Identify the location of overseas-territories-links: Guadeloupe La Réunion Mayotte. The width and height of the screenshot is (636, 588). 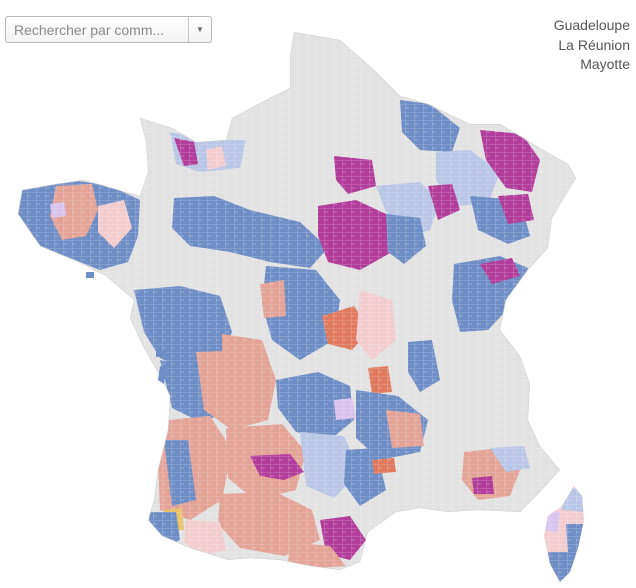
(592, 45).